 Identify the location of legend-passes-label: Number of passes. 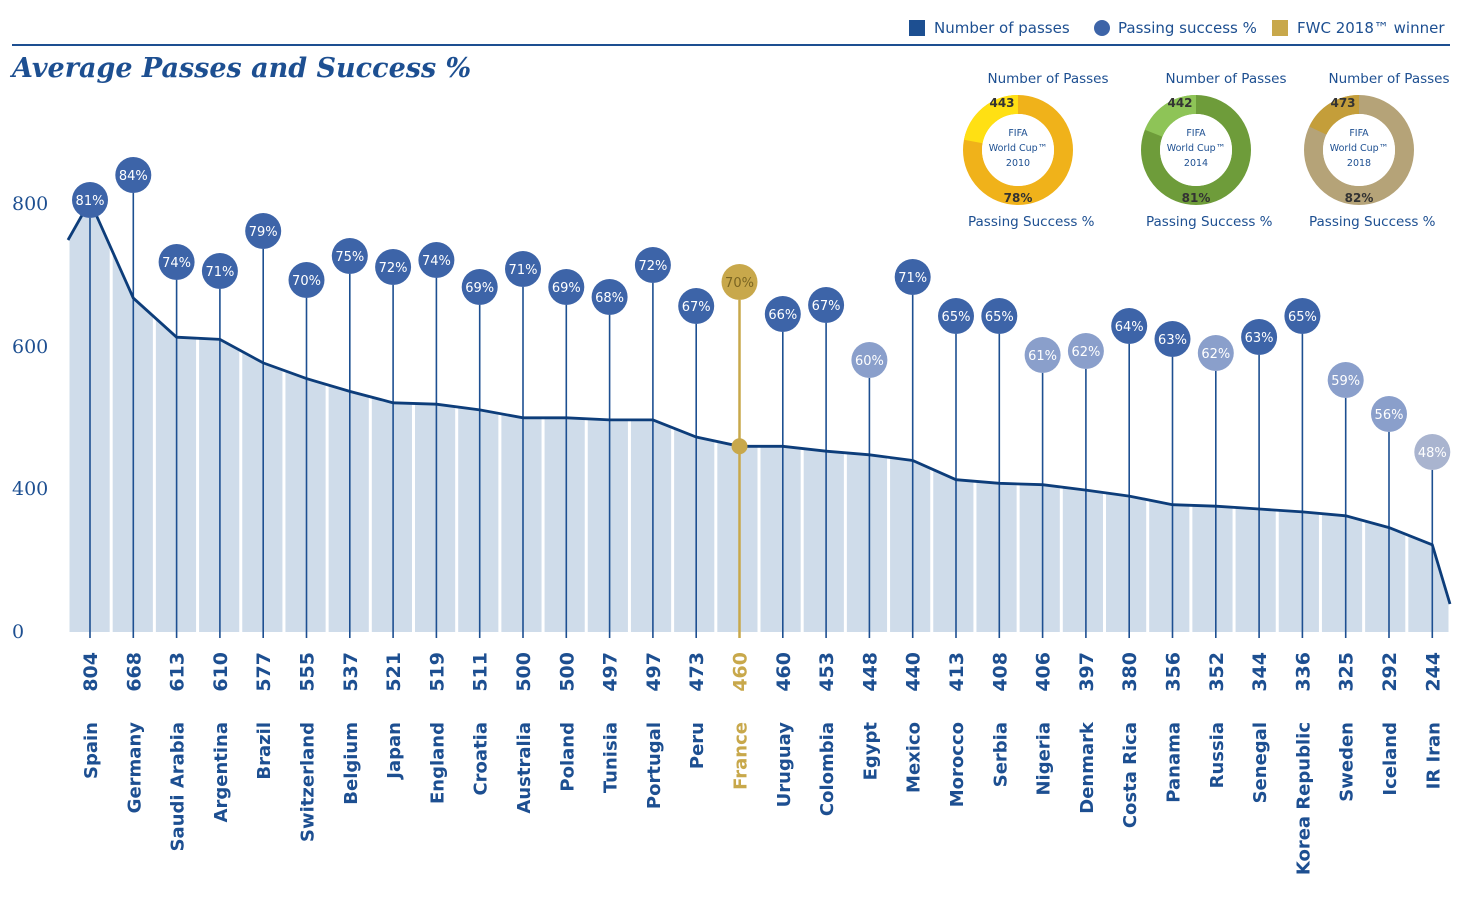
(1002, 28).